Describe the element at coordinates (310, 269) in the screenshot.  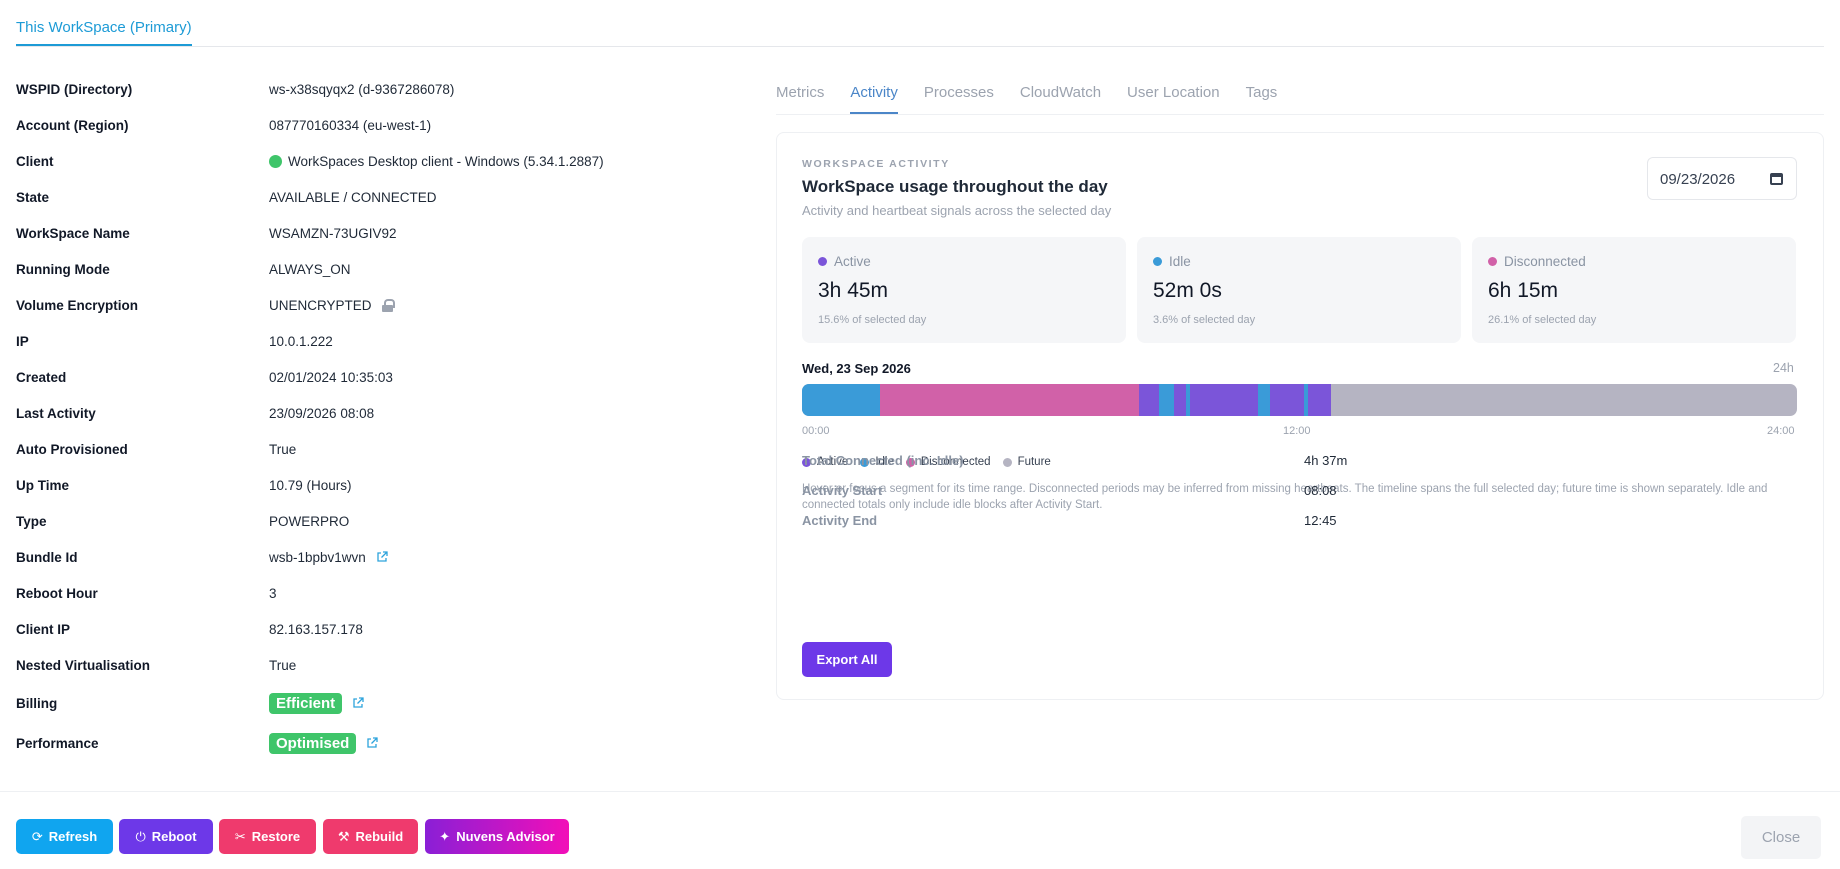
I see `detail-value: ALWAYS_ON` at that location.